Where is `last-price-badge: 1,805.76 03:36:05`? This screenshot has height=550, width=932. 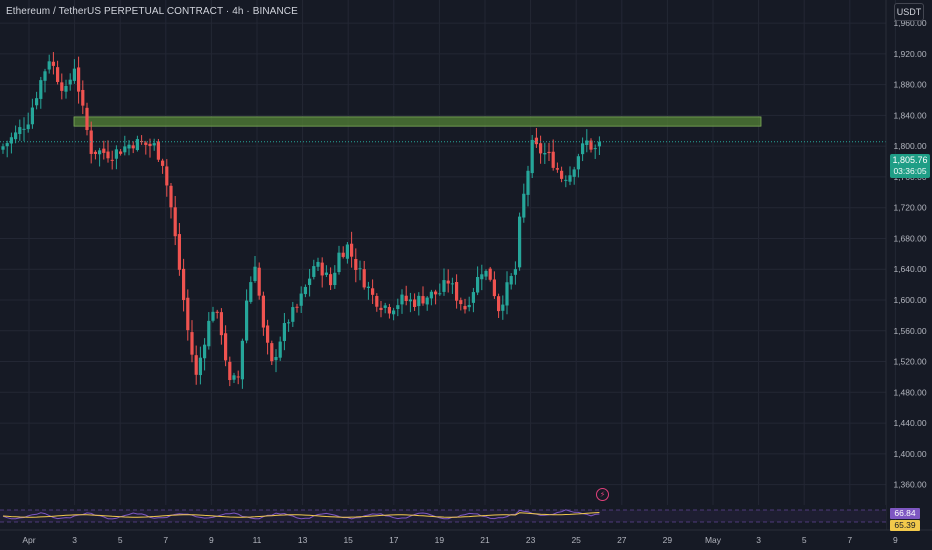 last-price-badge: 1,805.76 03:36:05 is located at coordinates (910, 166).